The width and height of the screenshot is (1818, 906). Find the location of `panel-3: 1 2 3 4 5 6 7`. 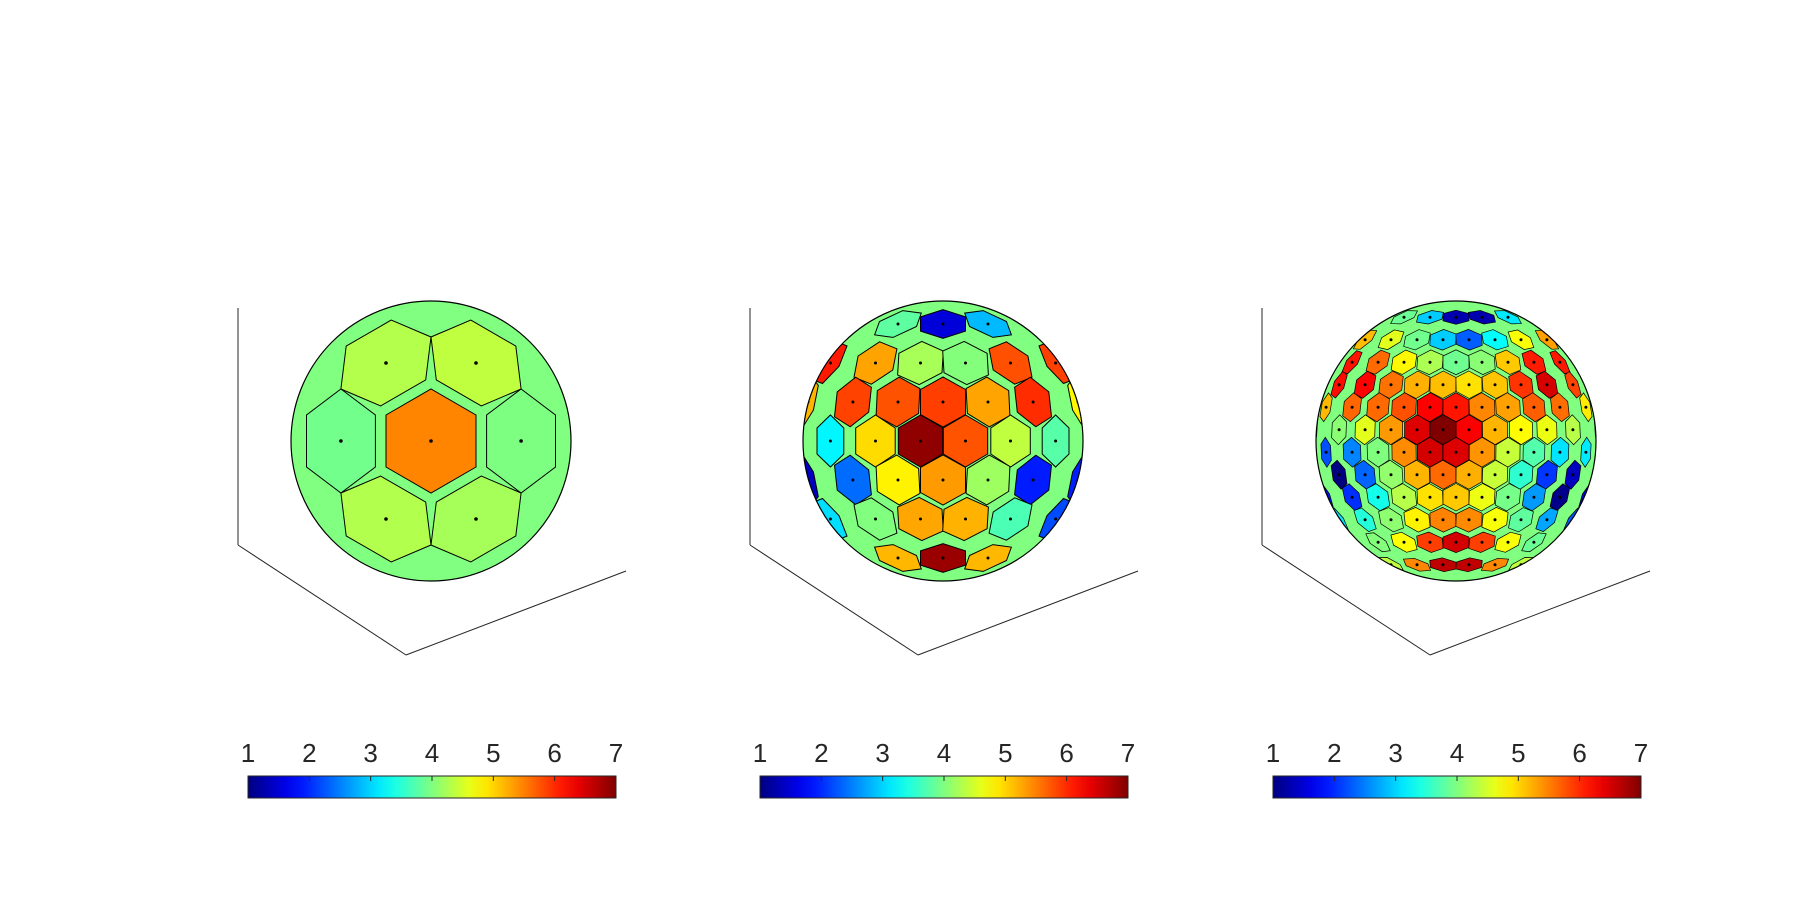

panel-3: 1 2 3 4 5 6 7 is located at coordinates (1456, 544).